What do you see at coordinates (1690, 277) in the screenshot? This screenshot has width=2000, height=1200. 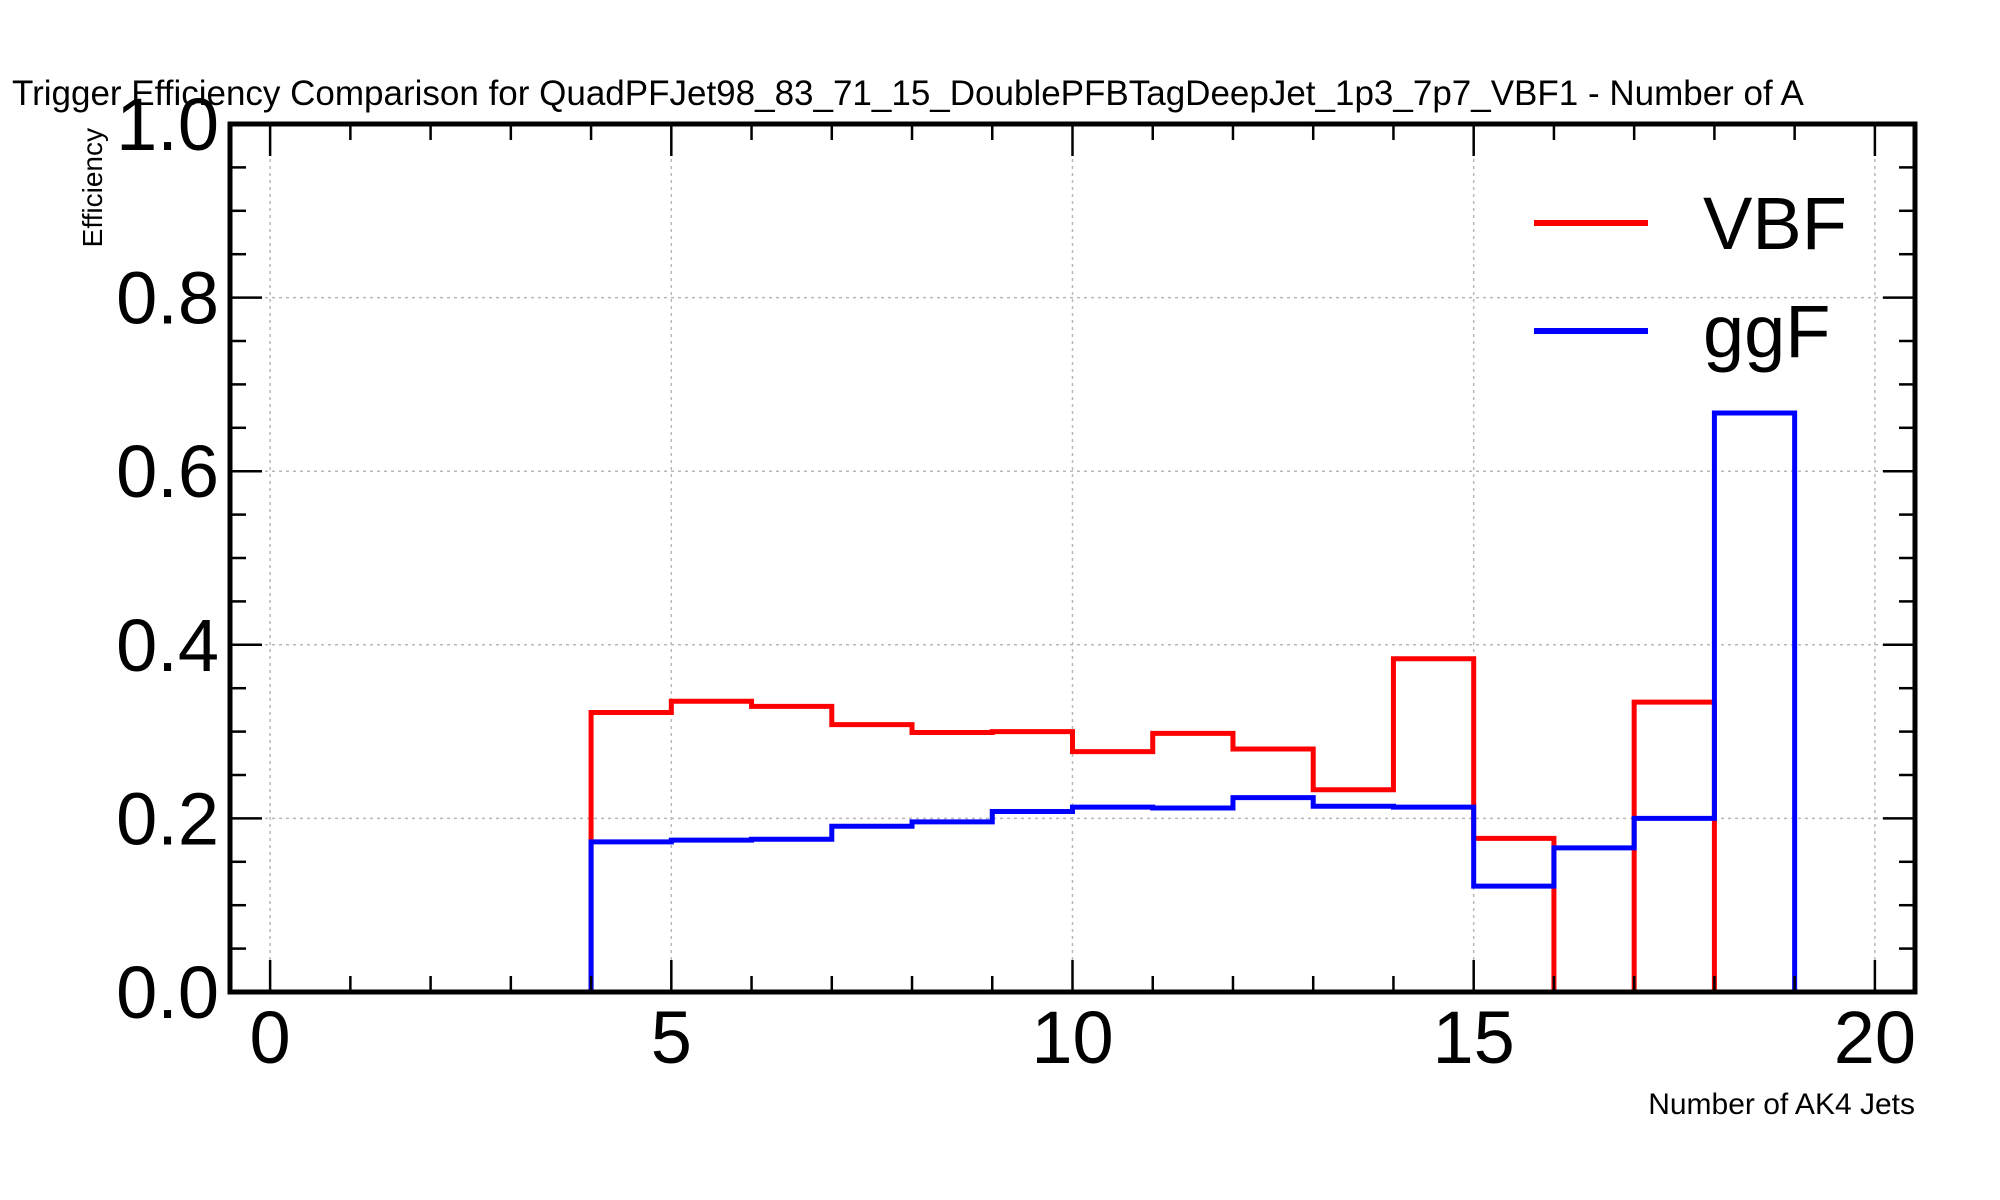 I see `legend: VBF ggF` at bounding box center [1690, 277].